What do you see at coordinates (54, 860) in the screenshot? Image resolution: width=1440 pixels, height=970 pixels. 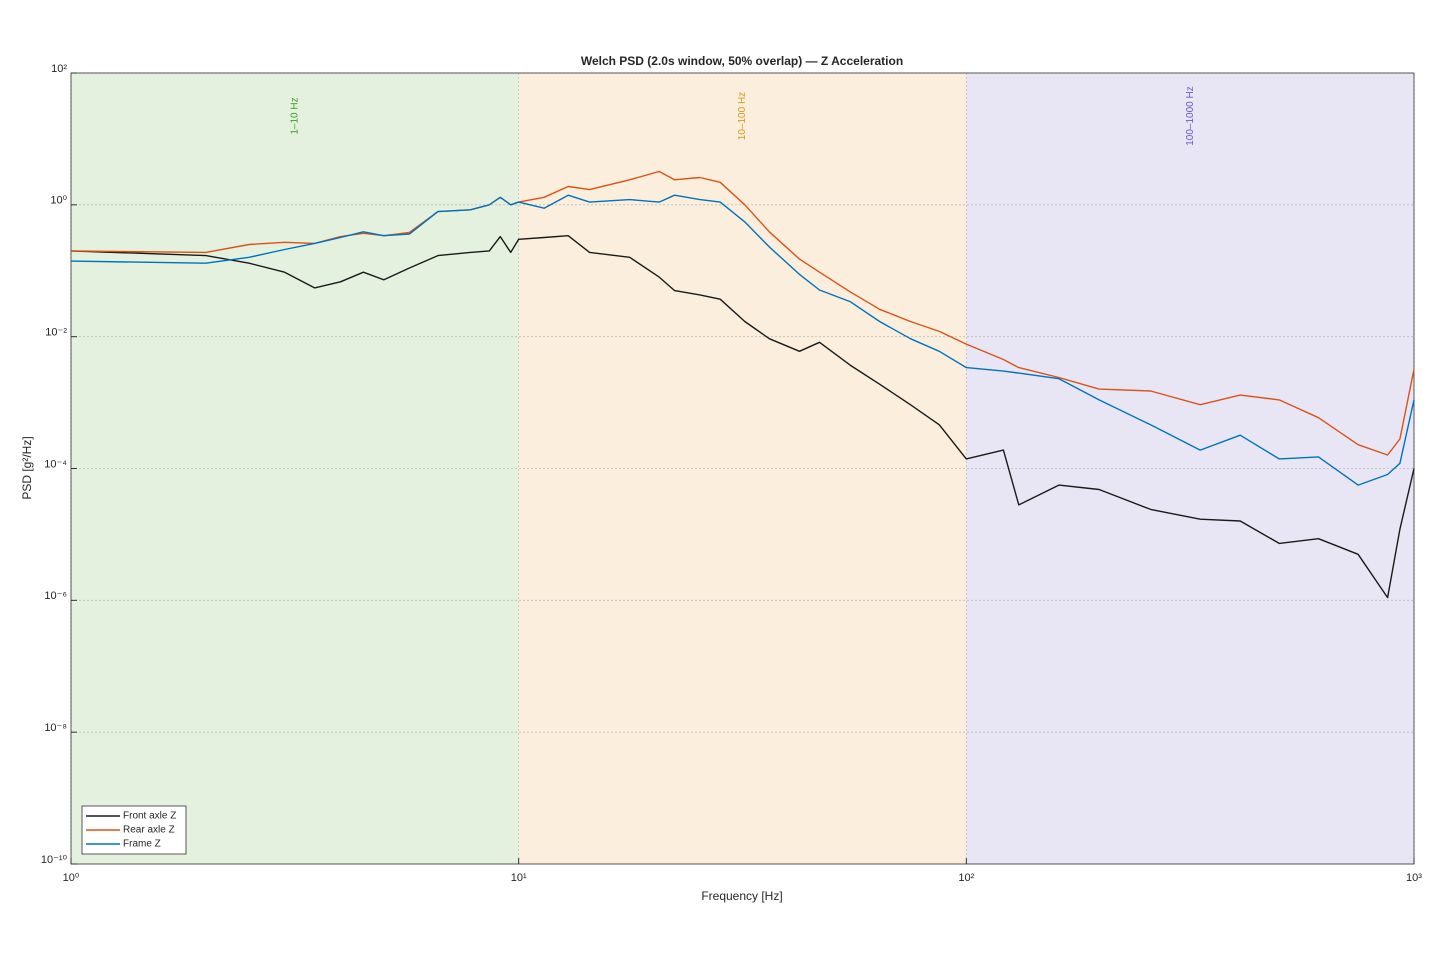 I see `y-tick-label: 10⁻¹⁰` at bounding box center [54, 860].